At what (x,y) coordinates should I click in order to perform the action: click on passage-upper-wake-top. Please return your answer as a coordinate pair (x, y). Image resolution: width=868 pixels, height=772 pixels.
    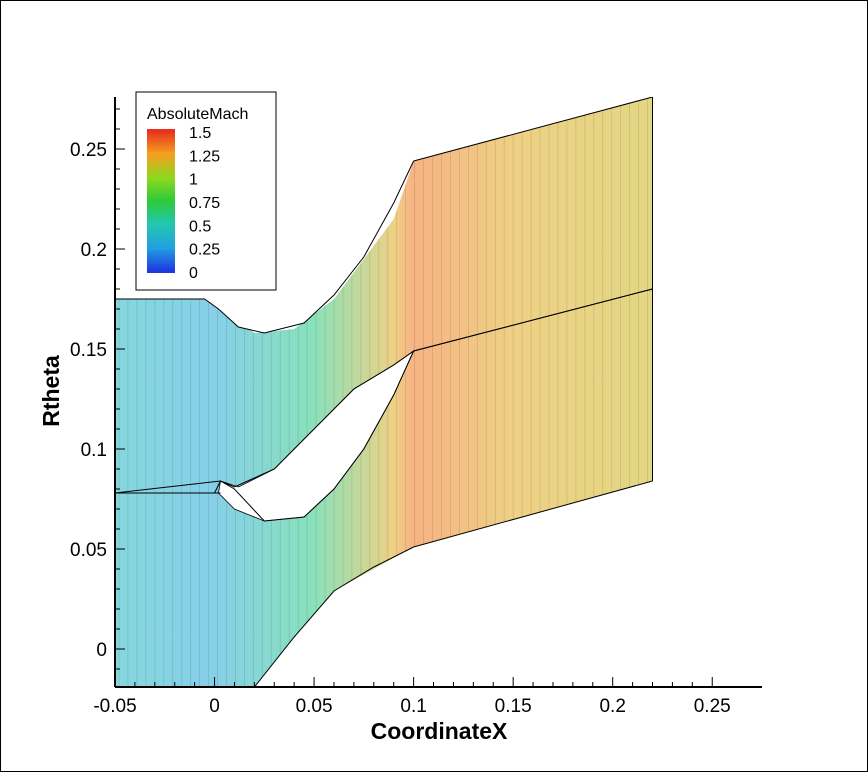
    Looking at the image, I should click on (533, 129).